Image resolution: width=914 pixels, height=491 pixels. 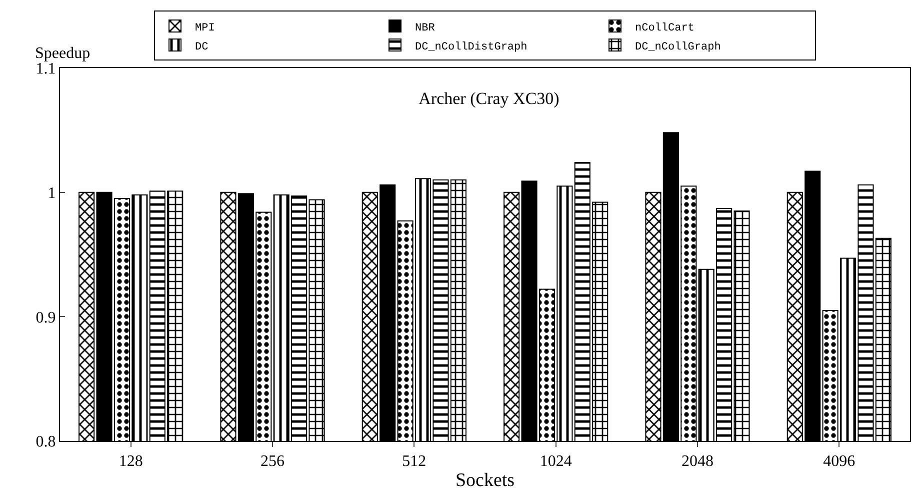 What do you see at coordinates (205, 28) in the screenshot?
I see `legend-label: MPI` at bounding box center [205, 28].